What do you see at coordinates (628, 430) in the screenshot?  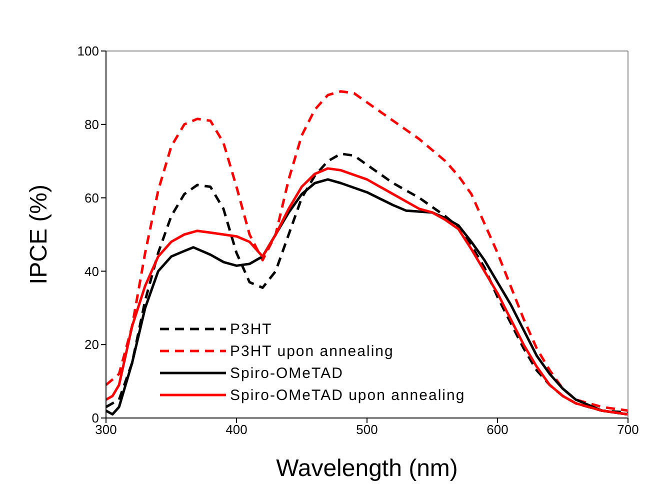 I see `x-tick-label: 700` at bounding box center [628, 430].